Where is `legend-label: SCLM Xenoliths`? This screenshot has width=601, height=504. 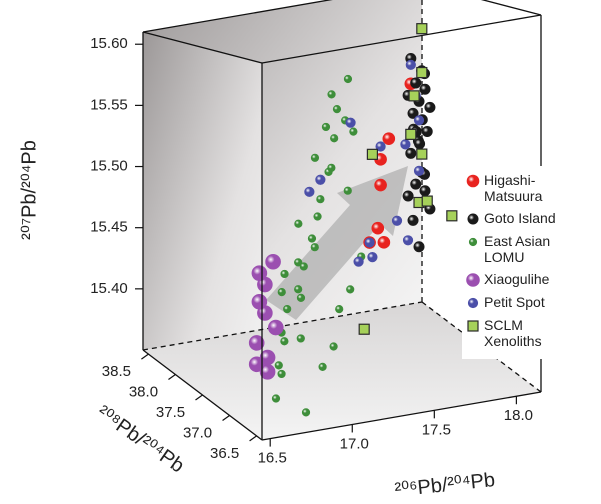 legend-label: SCLM Xenoliths is located at coordinates (513, 333).